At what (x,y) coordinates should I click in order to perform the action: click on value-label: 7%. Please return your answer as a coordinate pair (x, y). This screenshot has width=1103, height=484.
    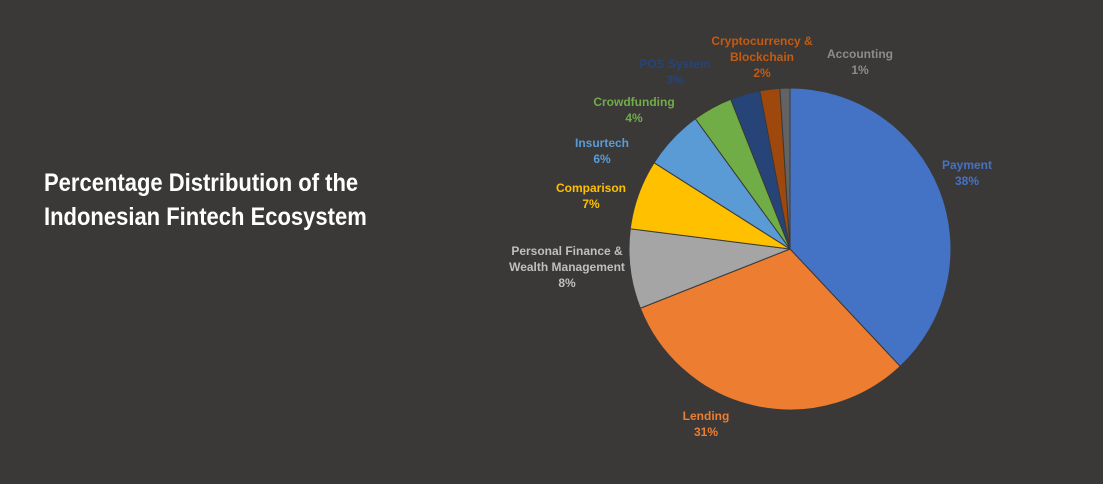
    Looking at the image, I should click on (591, 204).